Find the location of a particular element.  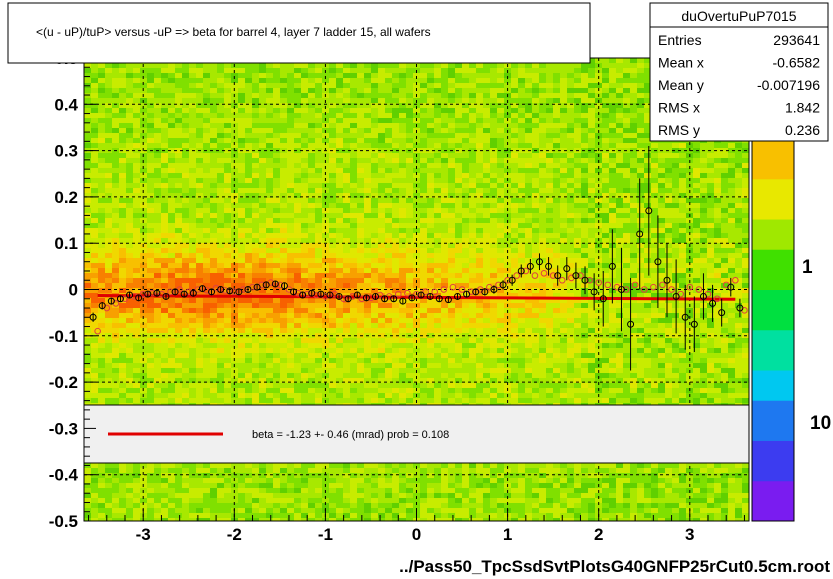

fit-legend-box: beta = -1.23 +- 0.46 (mrad) prob = 0.108 is located at coordinates (416, 434).